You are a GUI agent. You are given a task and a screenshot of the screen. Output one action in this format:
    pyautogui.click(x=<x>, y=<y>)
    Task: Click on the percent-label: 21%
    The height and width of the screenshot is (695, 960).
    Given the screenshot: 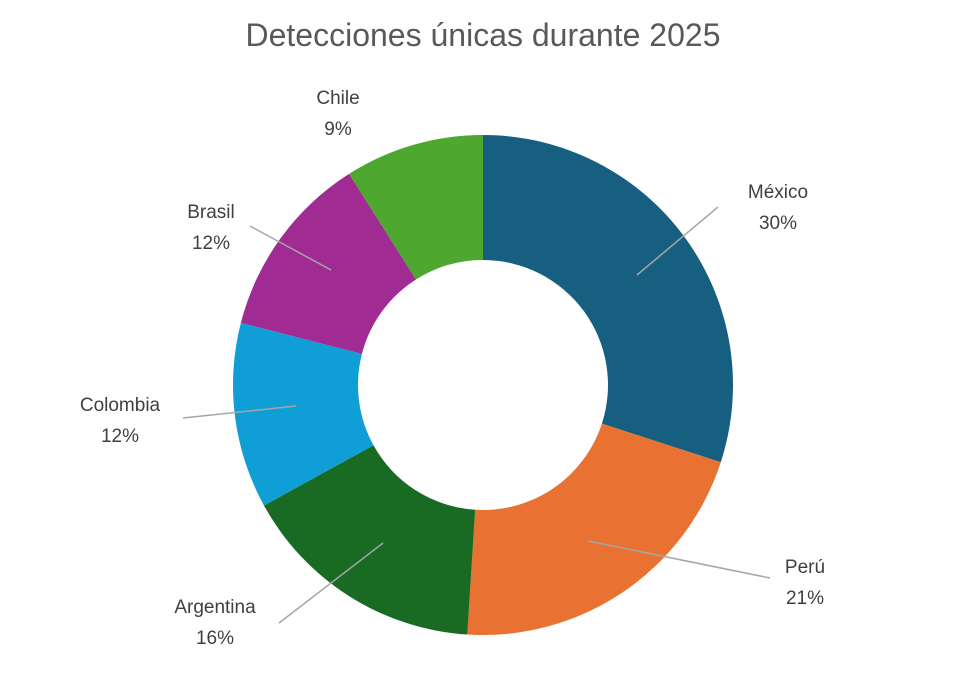 What is the action you would take?
    pyautogui.click(x=805, y=598)
    